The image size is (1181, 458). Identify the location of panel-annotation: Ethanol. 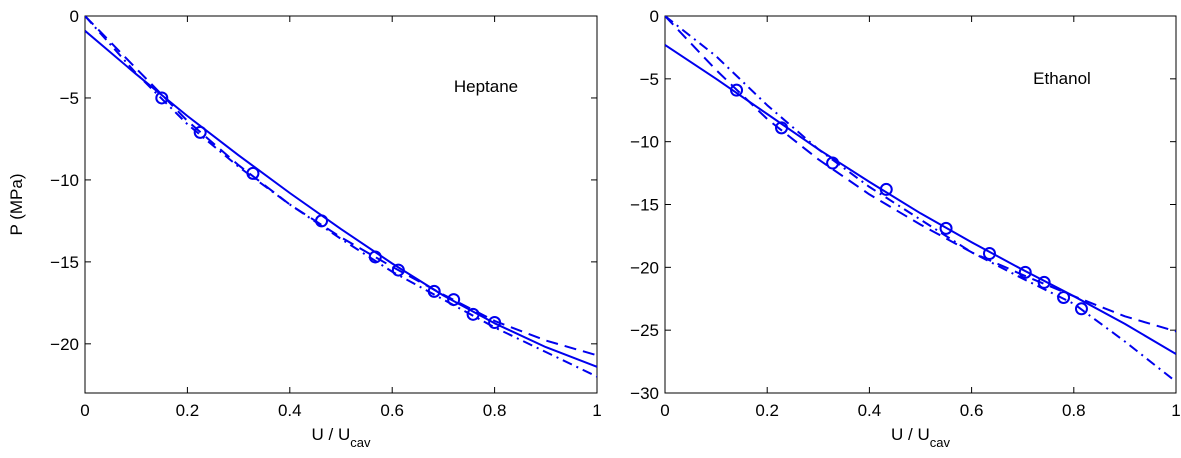
(1062, 78).